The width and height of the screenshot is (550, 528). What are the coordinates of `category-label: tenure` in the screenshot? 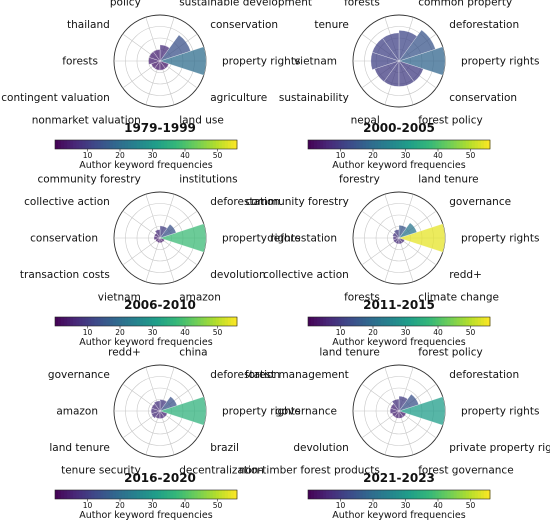 It's located at (331, 25).